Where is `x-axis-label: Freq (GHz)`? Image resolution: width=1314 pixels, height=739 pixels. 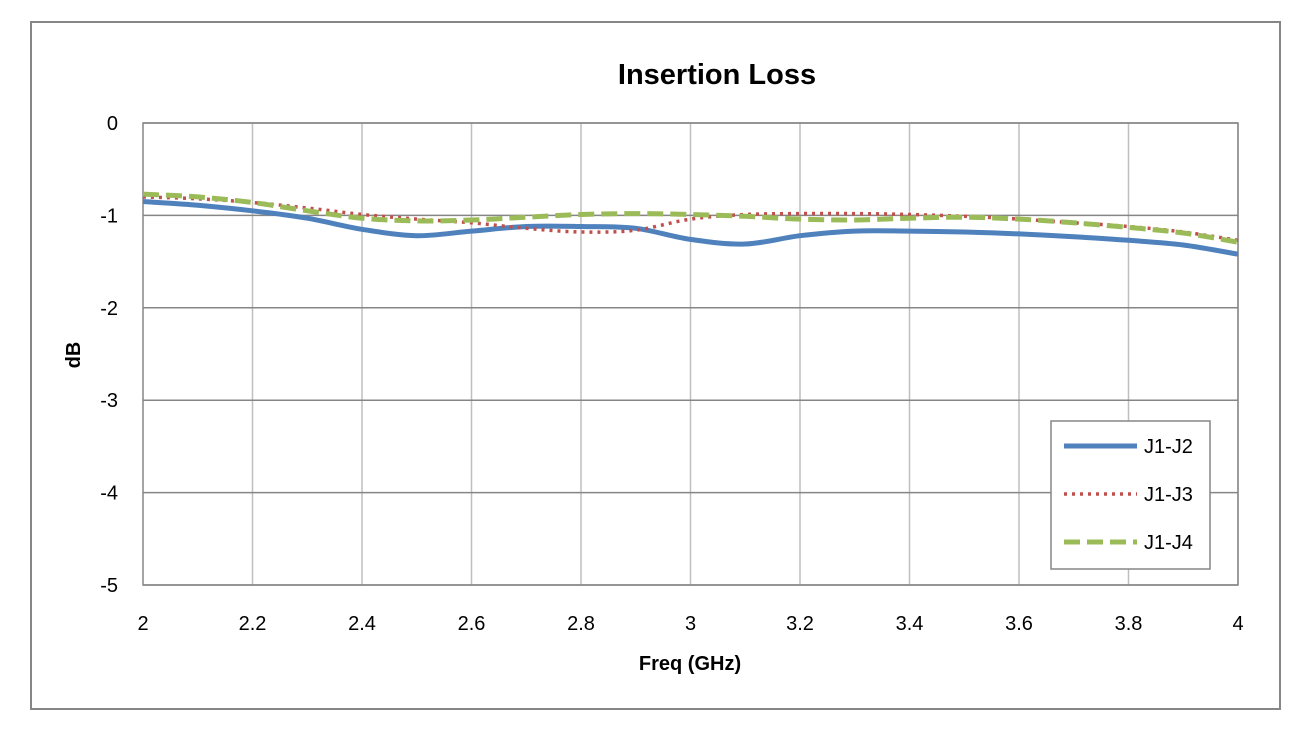 x-axis-label: Freq (GHz) is located at coordinates (690, 664).